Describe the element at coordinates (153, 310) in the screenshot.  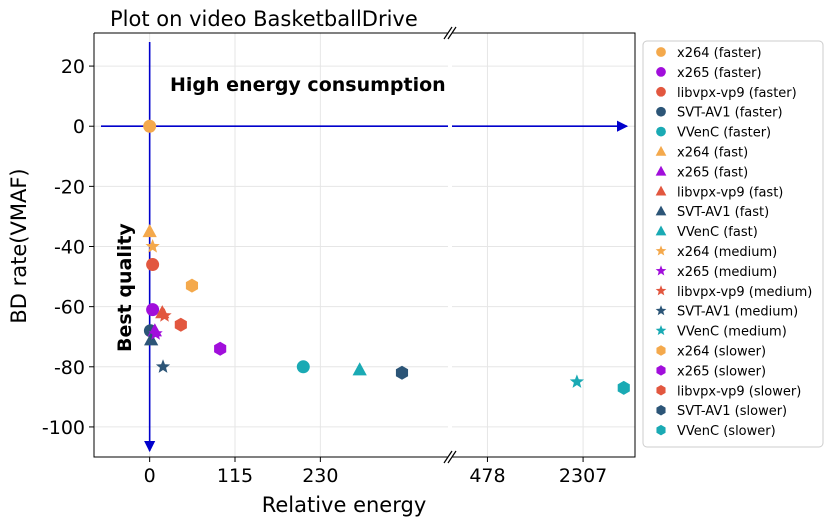
I see `data-point-x265-faster` at that location.